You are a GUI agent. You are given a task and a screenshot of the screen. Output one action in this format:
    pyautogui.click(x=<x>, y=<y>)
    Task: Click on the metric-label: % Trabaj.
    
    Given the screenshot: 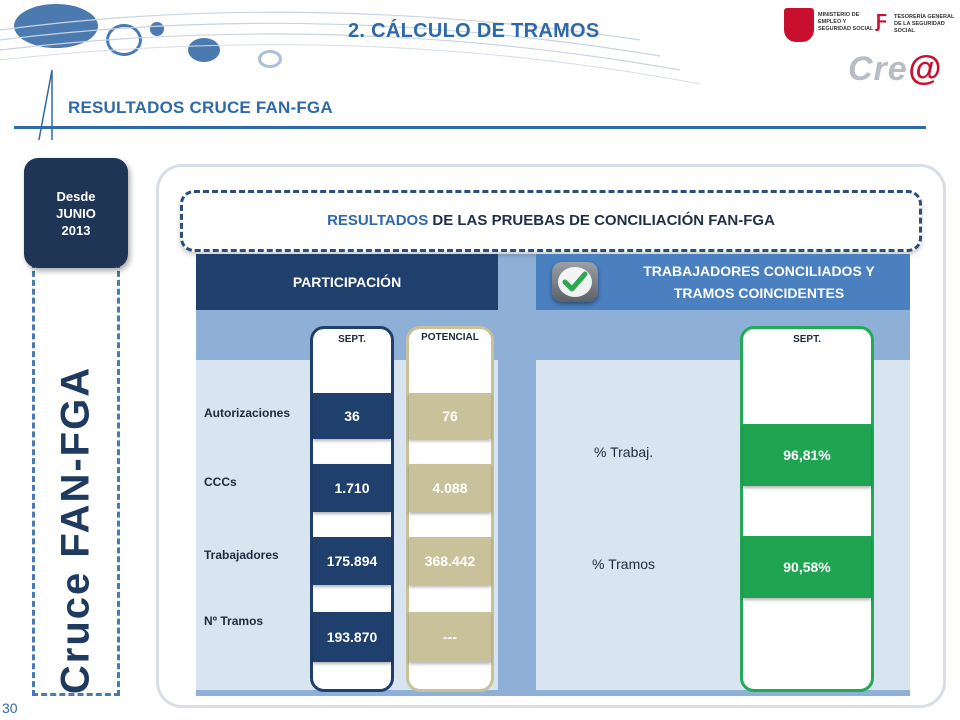 What is the action you would take?
    pyautogui.click(x=624, y=452)
    